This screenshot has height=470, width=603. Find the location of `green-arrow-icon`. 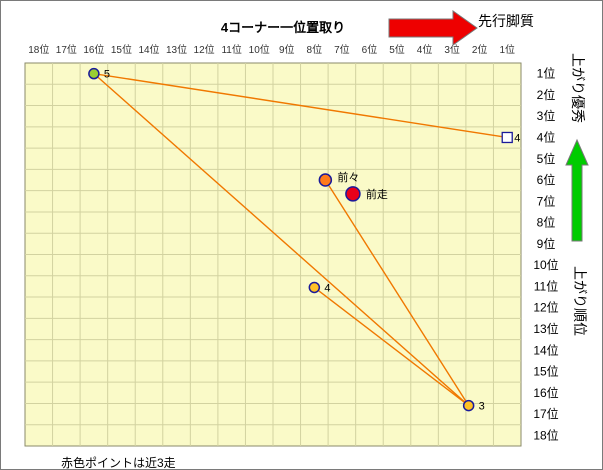

green-arrow-icon is located at coordinates (577, 190).